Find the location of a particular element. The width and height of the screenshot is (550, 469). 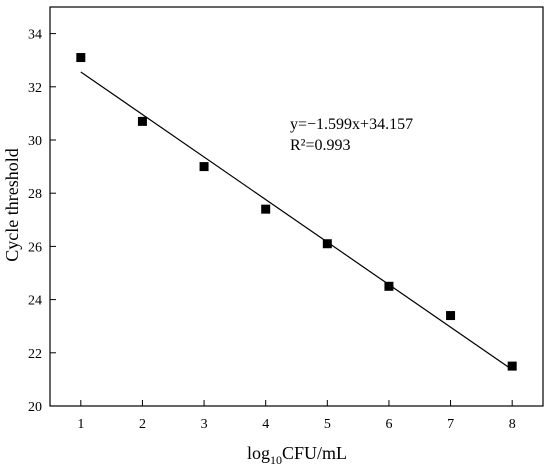

y-tick-label-22: 22 is located at coordinates (35, 354).